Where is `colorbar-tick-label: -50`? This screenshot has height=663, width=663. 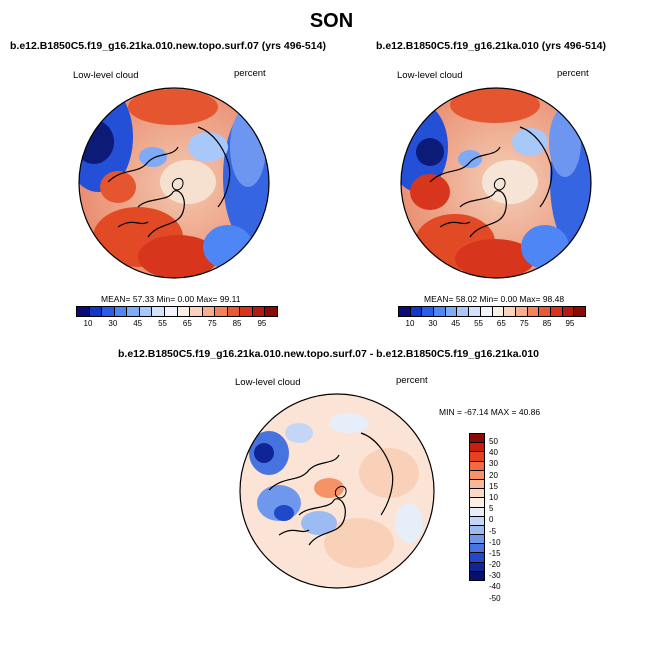
colorbar-tick-label: -50 is located at coordinates (495, 598).